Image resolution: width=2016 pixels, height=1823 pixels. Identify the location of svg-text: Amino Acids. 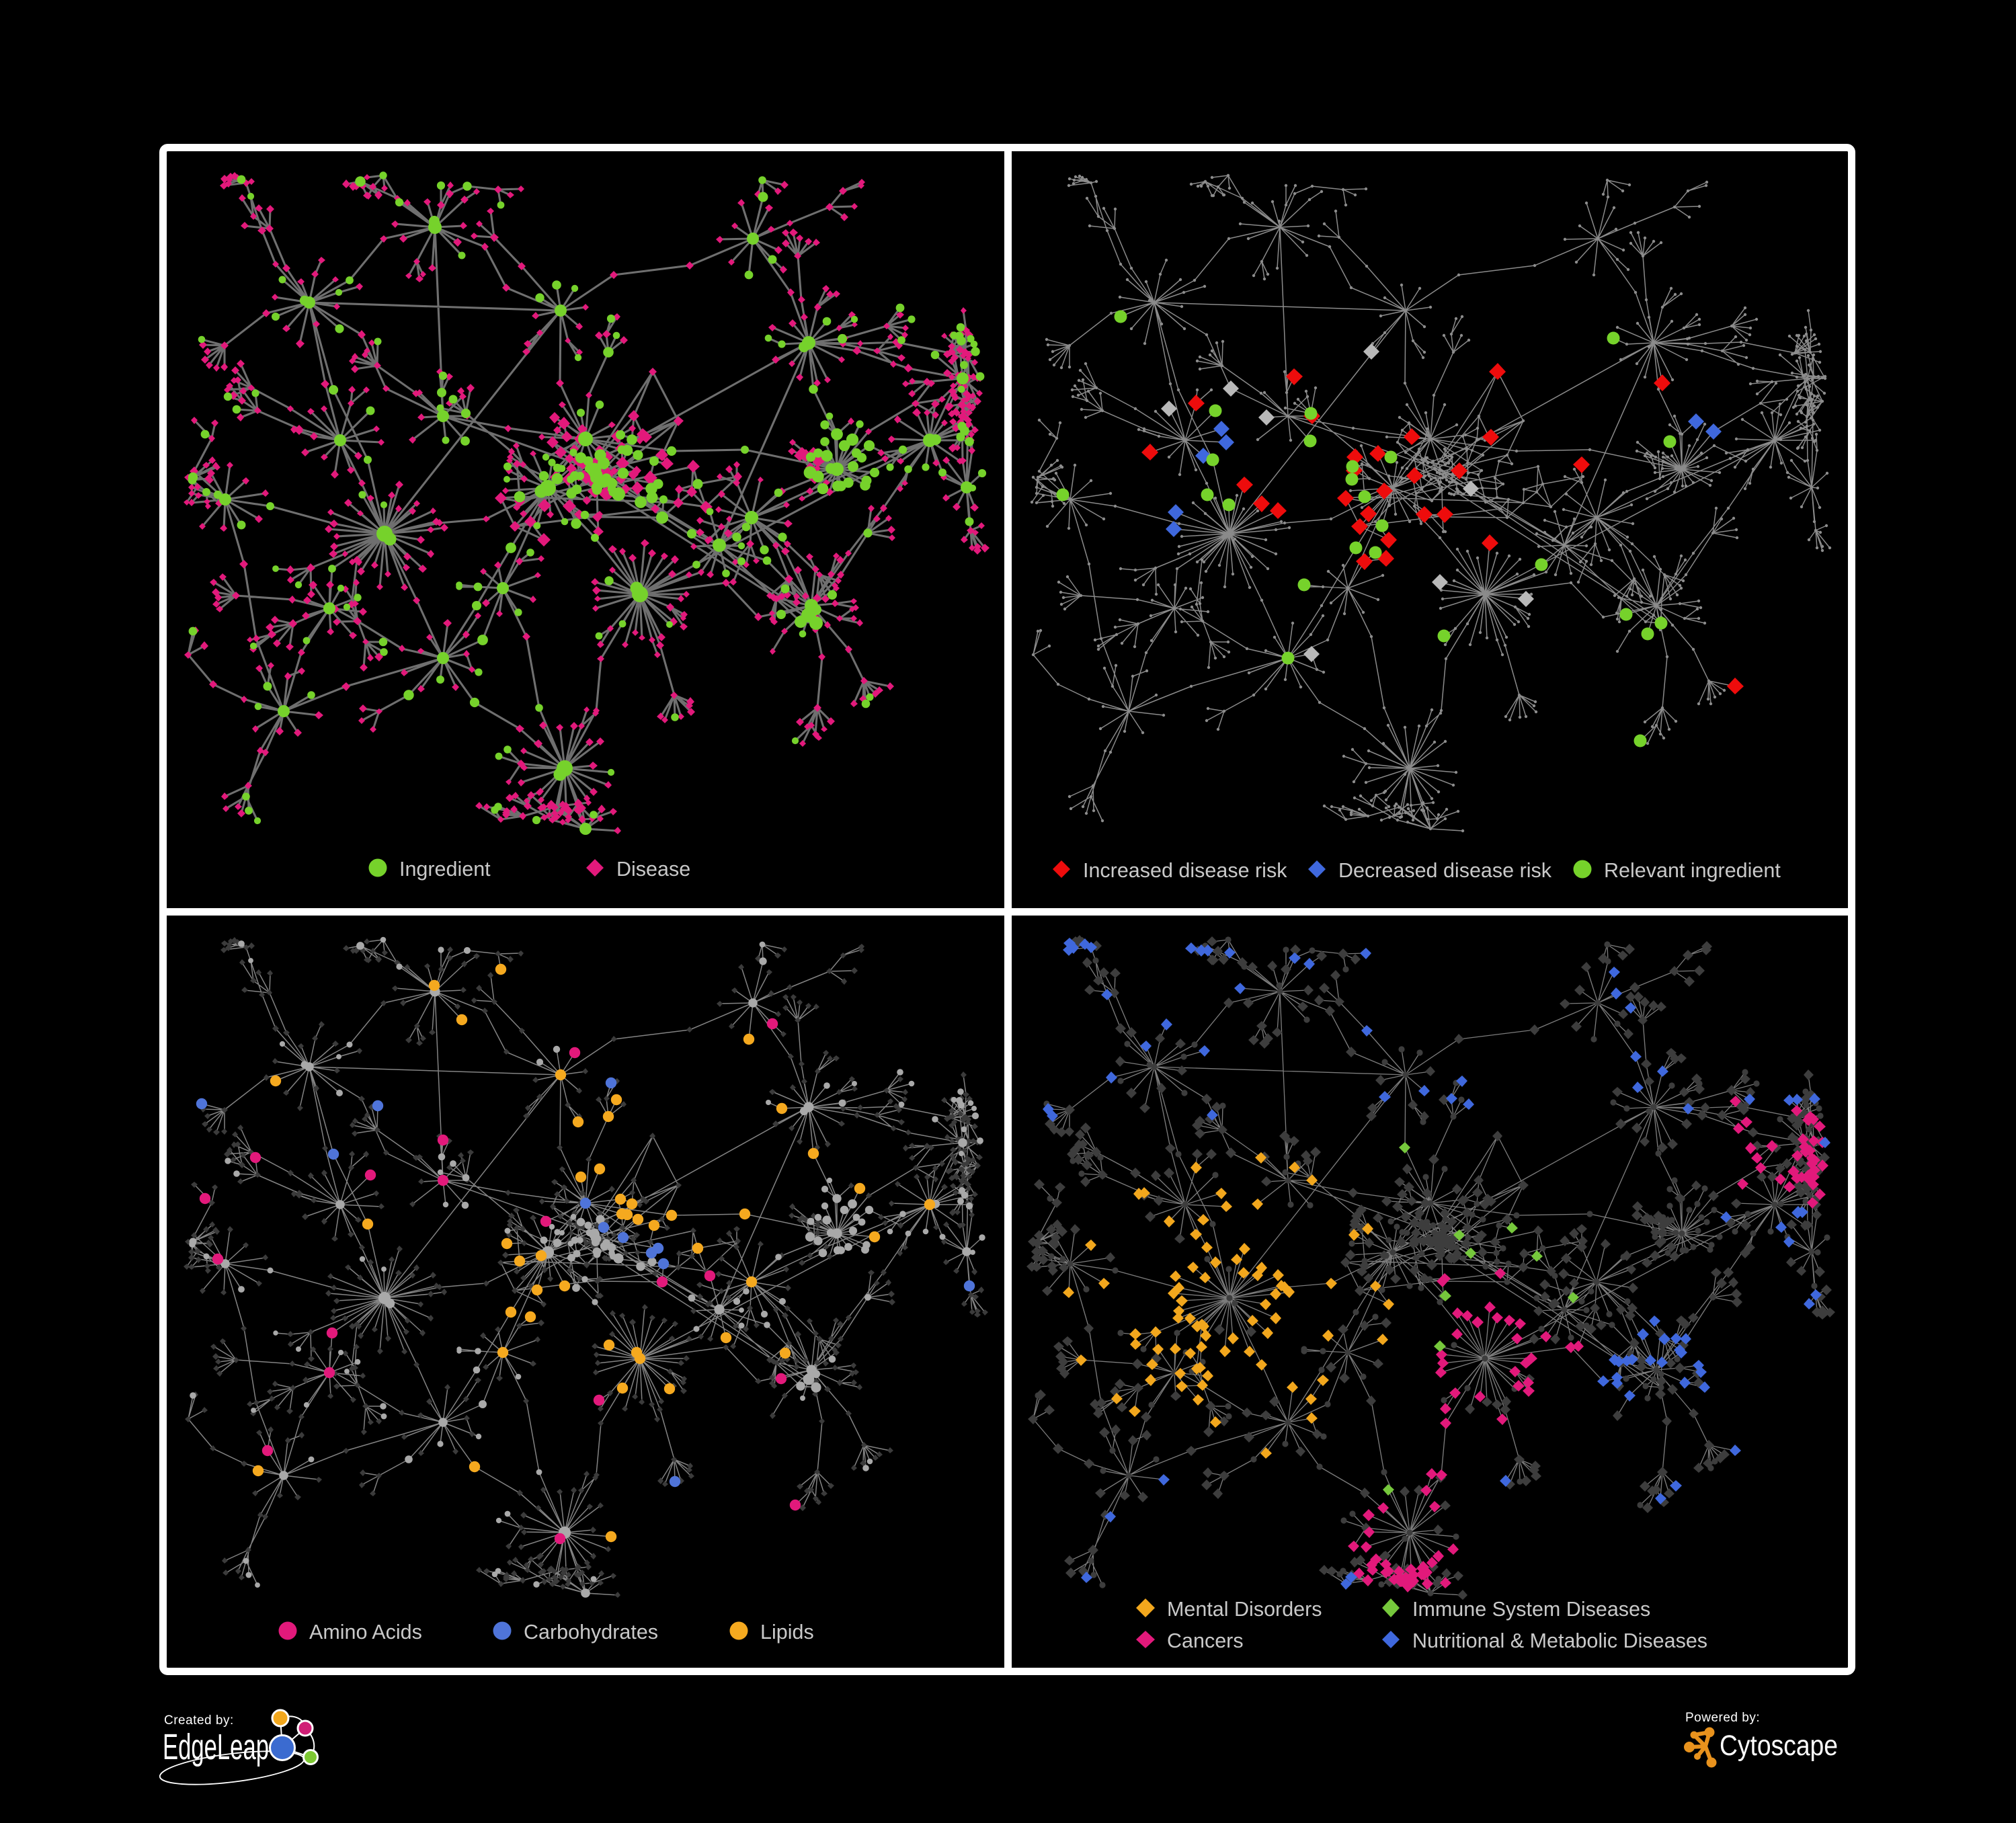
(365, 1633).